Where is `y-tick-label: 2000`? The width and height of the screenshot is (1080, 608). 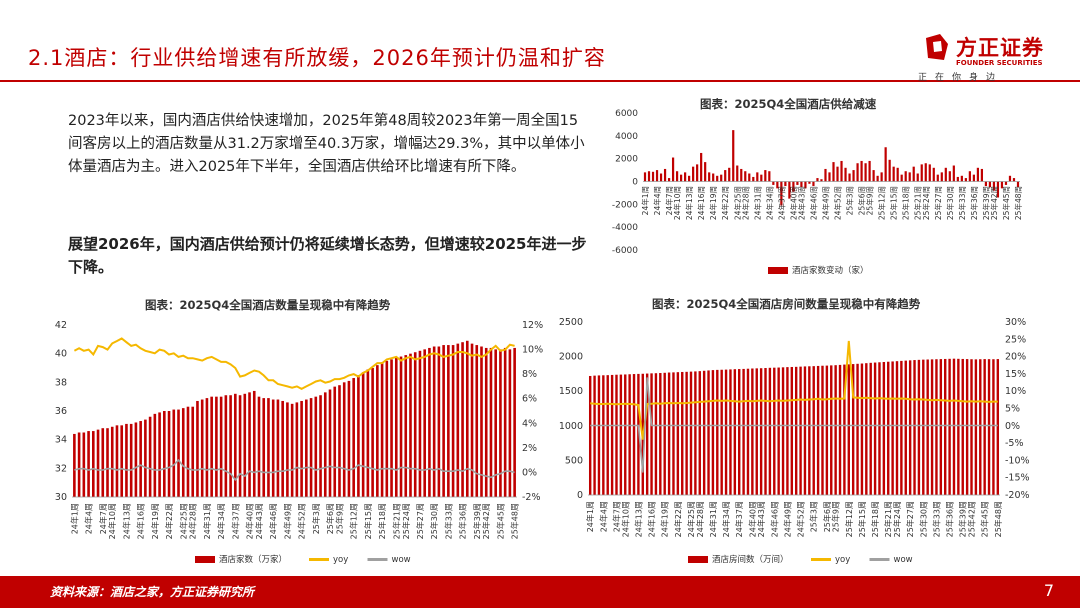
y-tick-label: 2000 is located at coordinates (626, 160).